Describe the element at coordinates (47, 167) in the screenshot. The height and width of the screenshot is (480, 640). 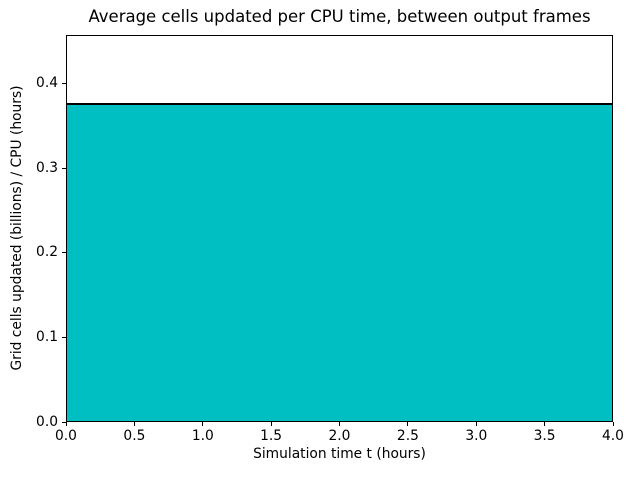
I see `y-tick-label: 0.3` at that location.